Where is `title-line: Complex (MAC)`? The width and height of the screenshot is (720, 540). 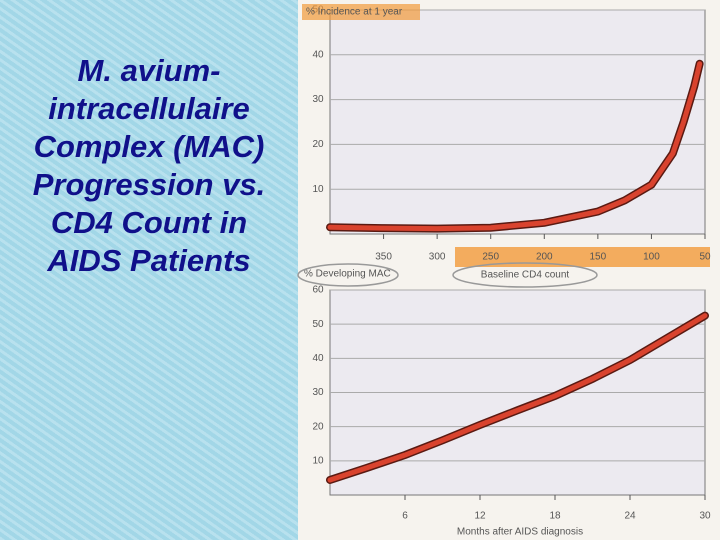 title-line: Complex (MAC) is located at coordinates (149, 146).